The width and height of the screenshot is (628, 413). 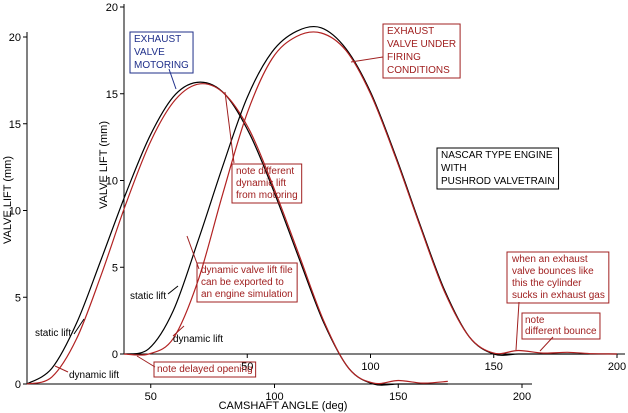 What do you see at coordinates (8, 200) in the screenshot?
I see `back-y-axis-title: VALVE LIFT (mm)` at bounding box center [8, 200].